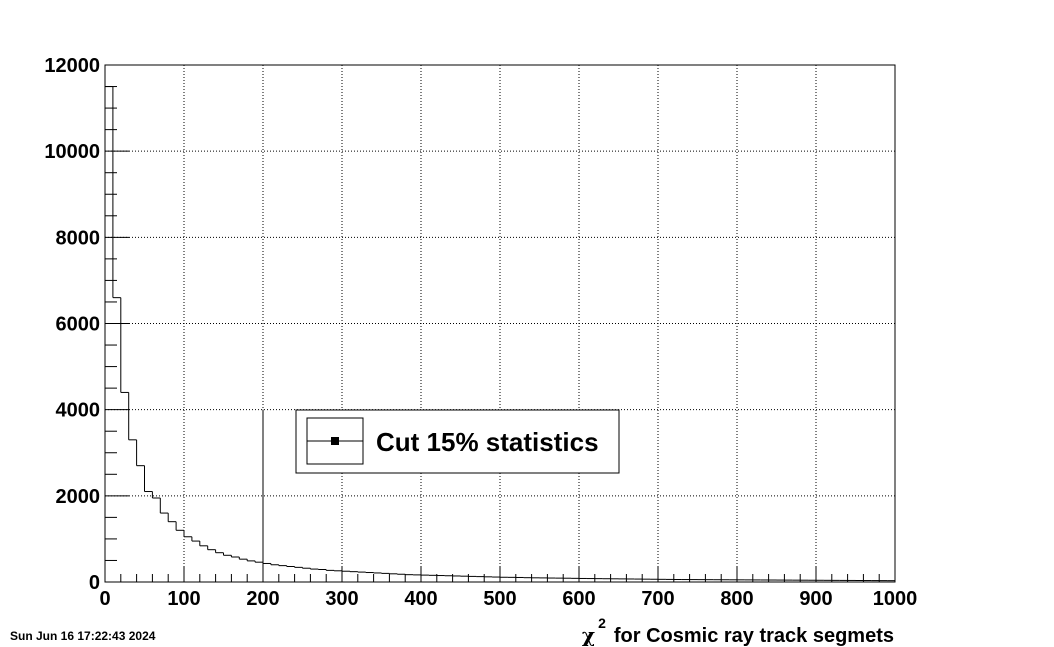 The width and height of the screenshot is (1054, 647). What do you see at coordinates (262, 599) in the screenshot?
I see `x-tick-label: 200` at bounding box center [262, 599].